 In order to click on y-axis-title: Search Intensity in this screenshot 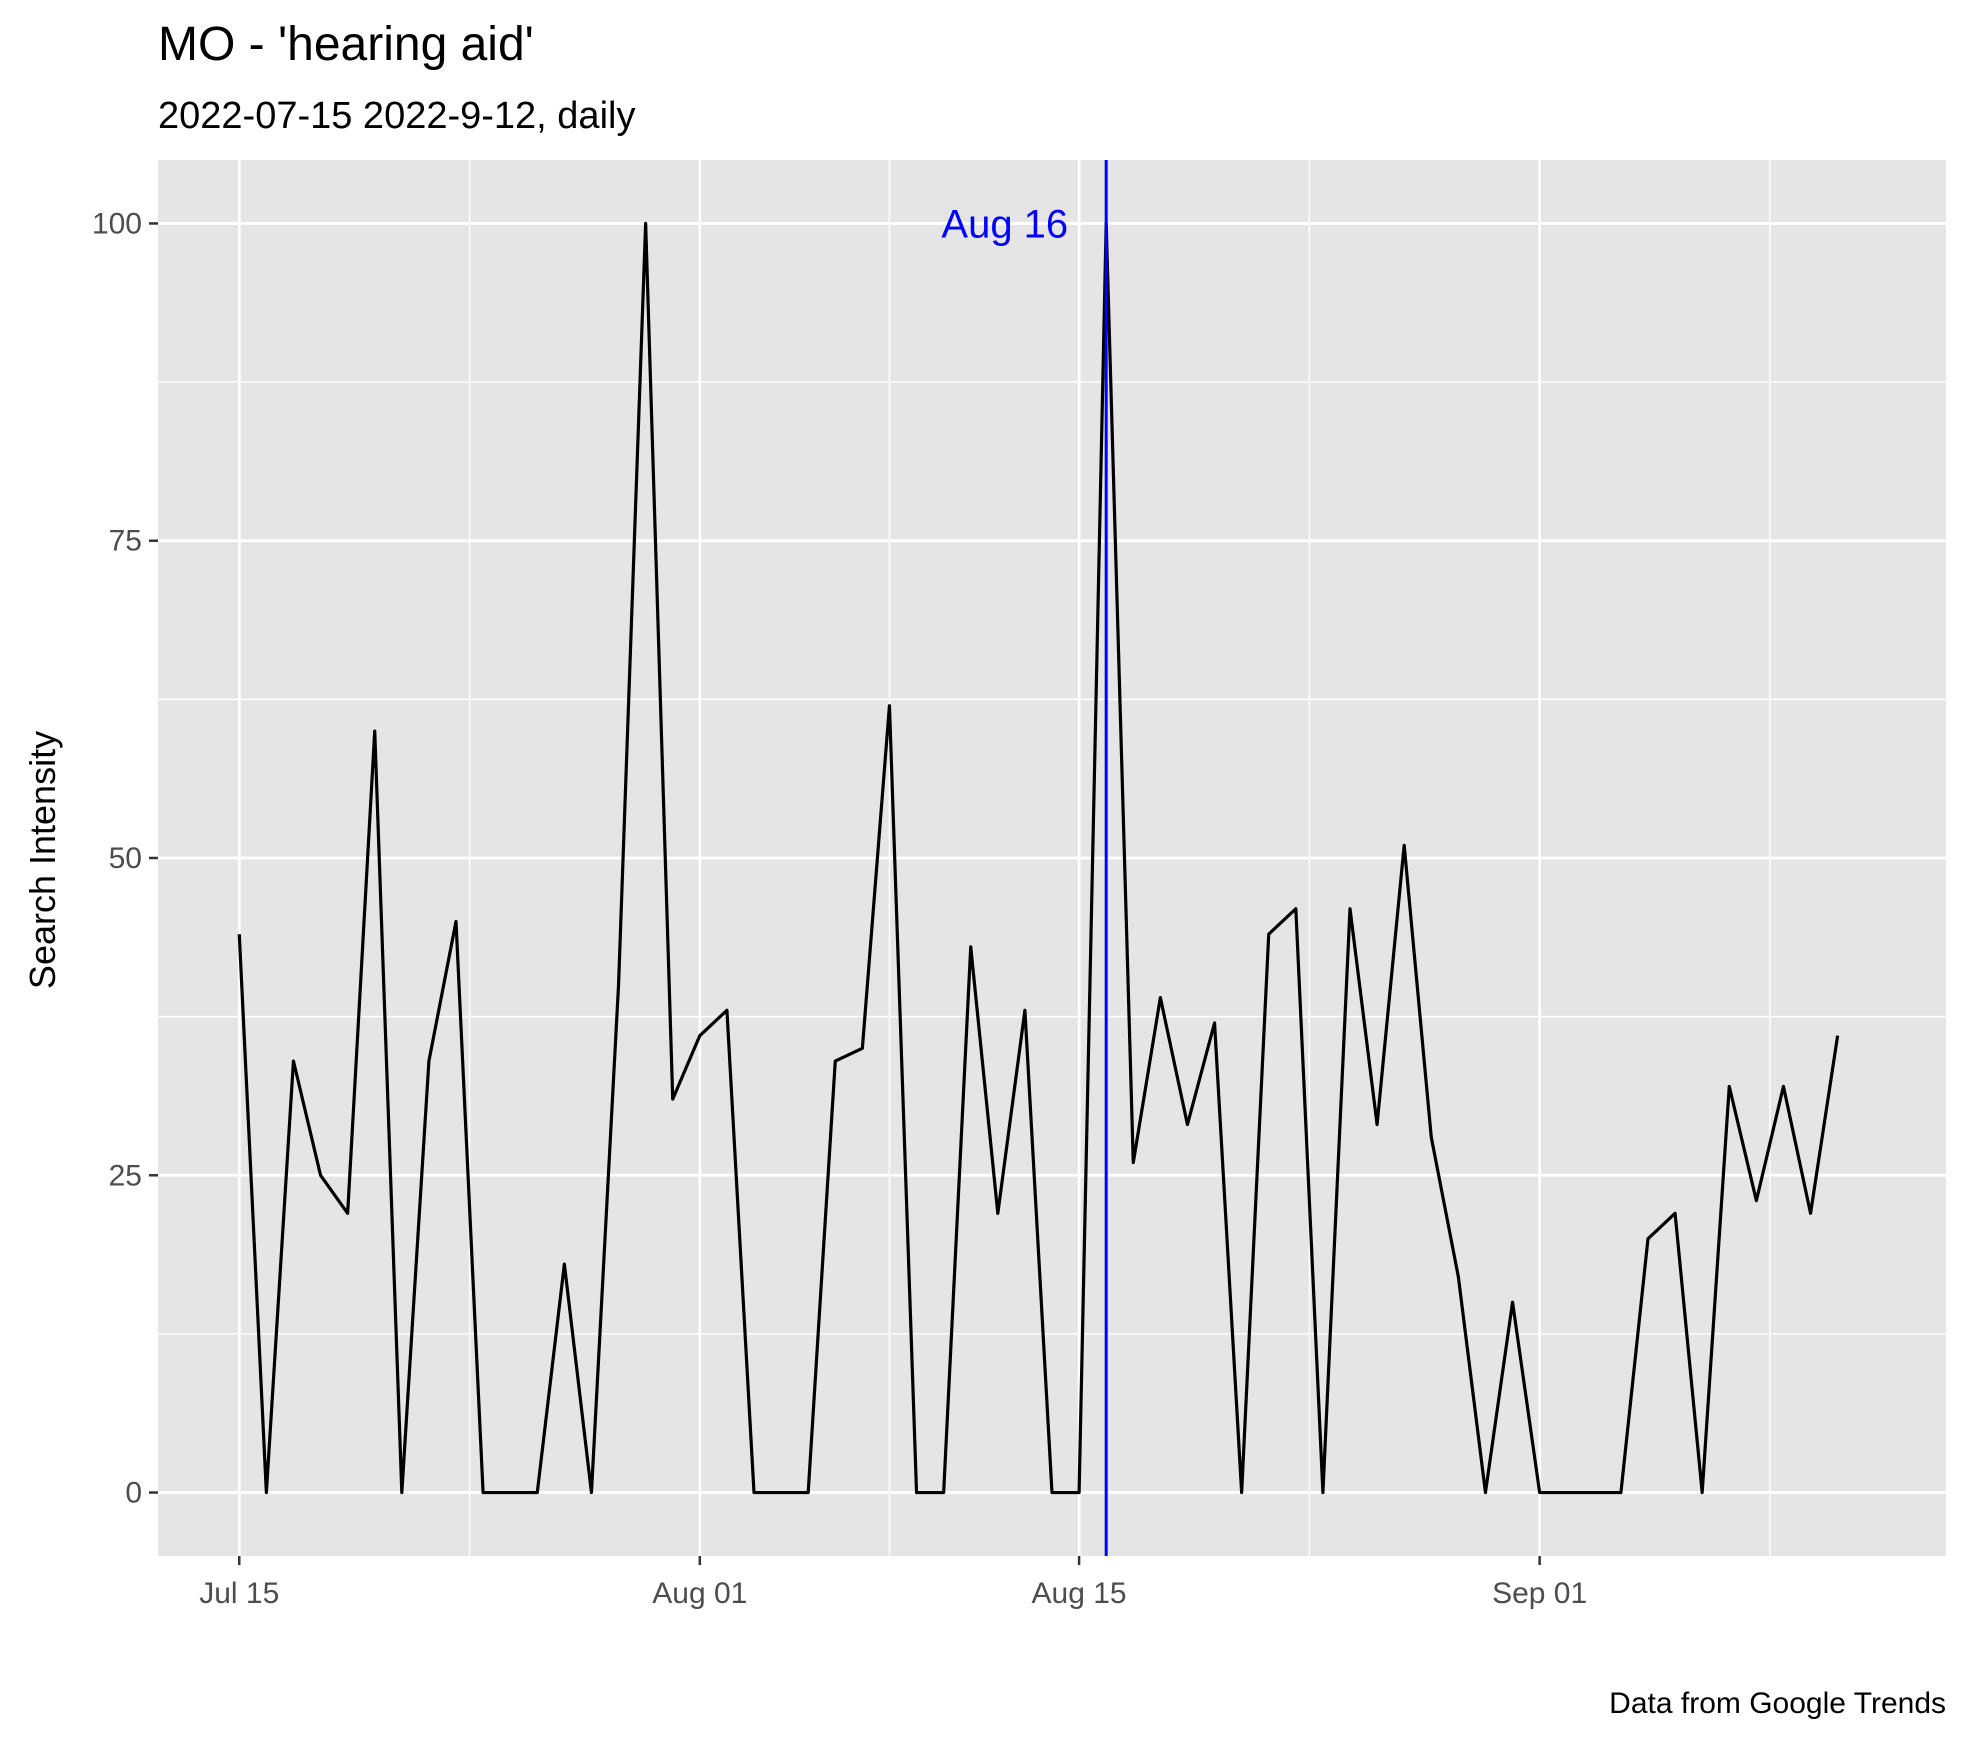, I will do `click(42, 860)`.